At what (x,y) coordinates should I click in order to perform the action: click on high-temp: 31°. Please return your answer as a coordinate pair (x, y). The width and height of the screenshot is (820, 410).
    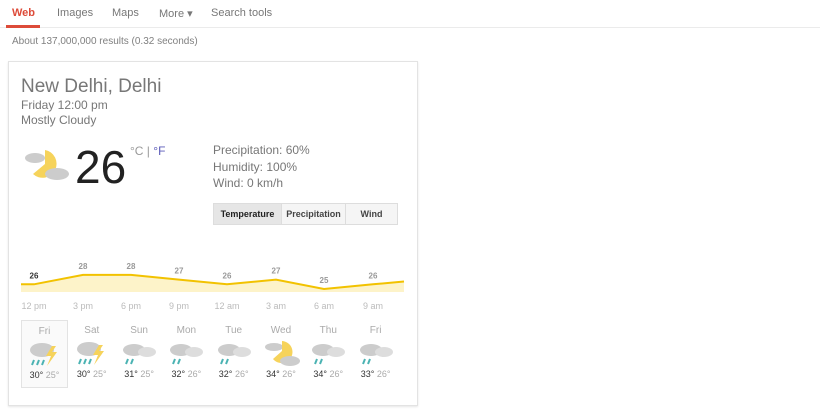
    Looking at the image, I should click on (131, 374).